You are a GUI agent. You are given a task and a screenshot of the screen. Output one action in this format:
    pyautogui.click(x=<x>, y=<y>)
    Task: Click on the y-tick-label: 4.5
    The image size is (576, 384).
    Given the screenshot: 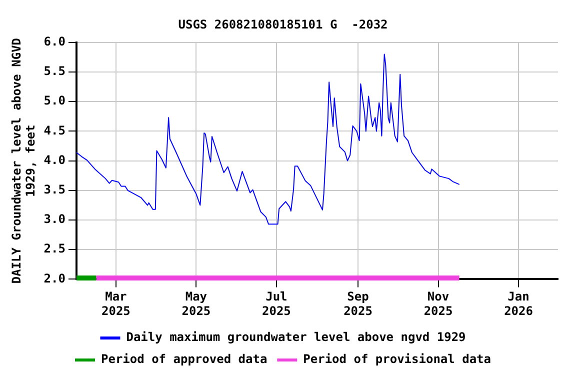 What is the action you would take?
    pyautogui.click(x=55, y=130)
    